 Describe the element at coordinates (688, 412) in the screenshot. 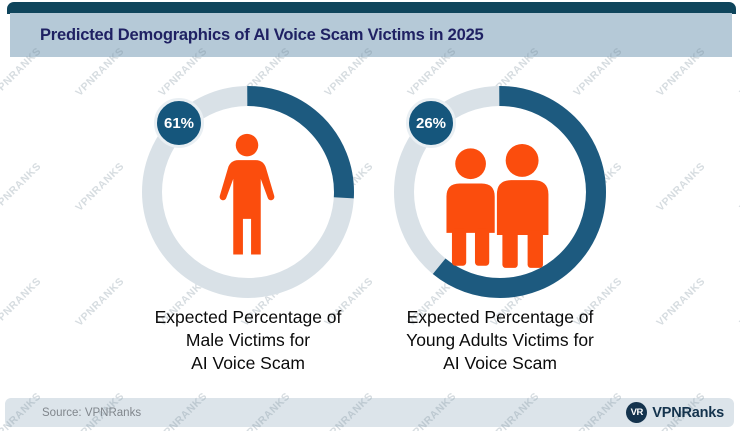

I see `vpnranks-logo-text: VPNRanks` at that location.